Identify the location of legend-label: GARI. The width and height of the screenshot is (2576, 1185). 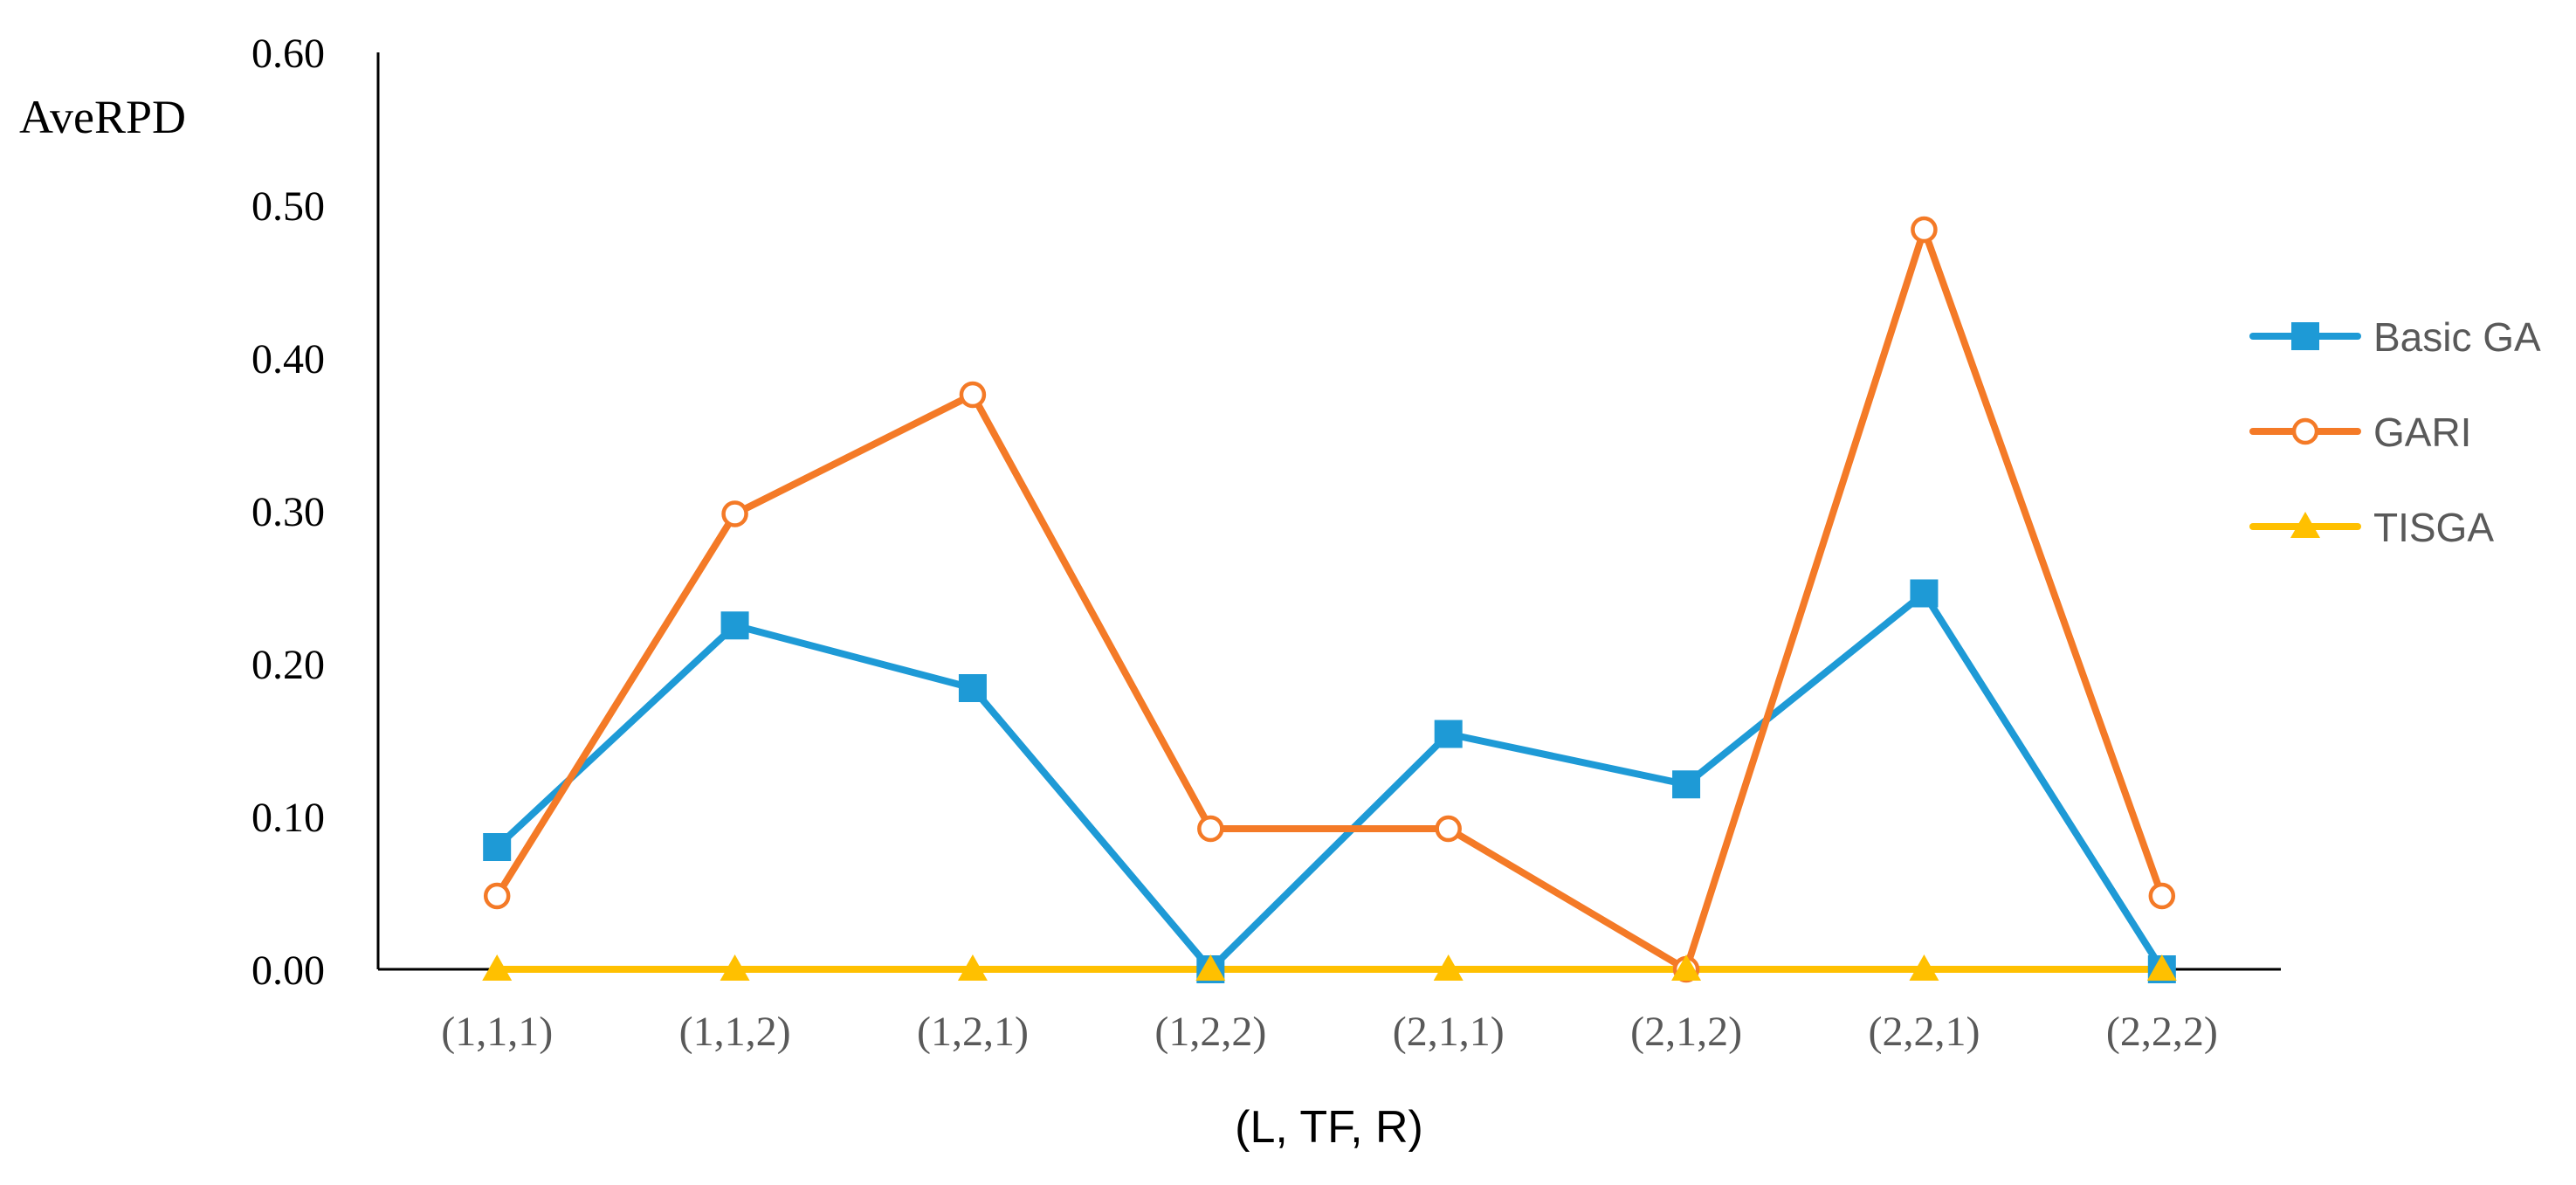
(2422, 432).